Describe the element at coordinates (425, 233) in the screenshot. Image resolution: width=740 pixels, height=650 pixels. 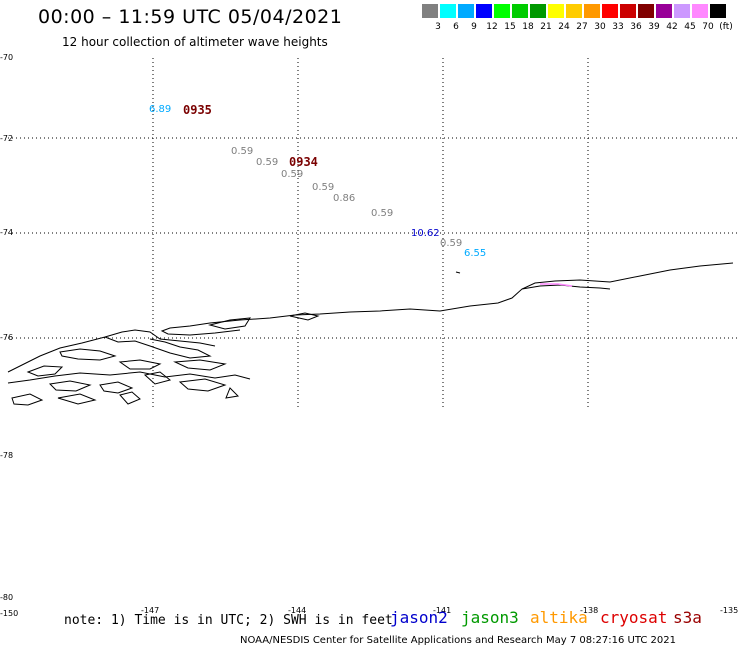
I see `wave-height-value: 10.62` at that location.